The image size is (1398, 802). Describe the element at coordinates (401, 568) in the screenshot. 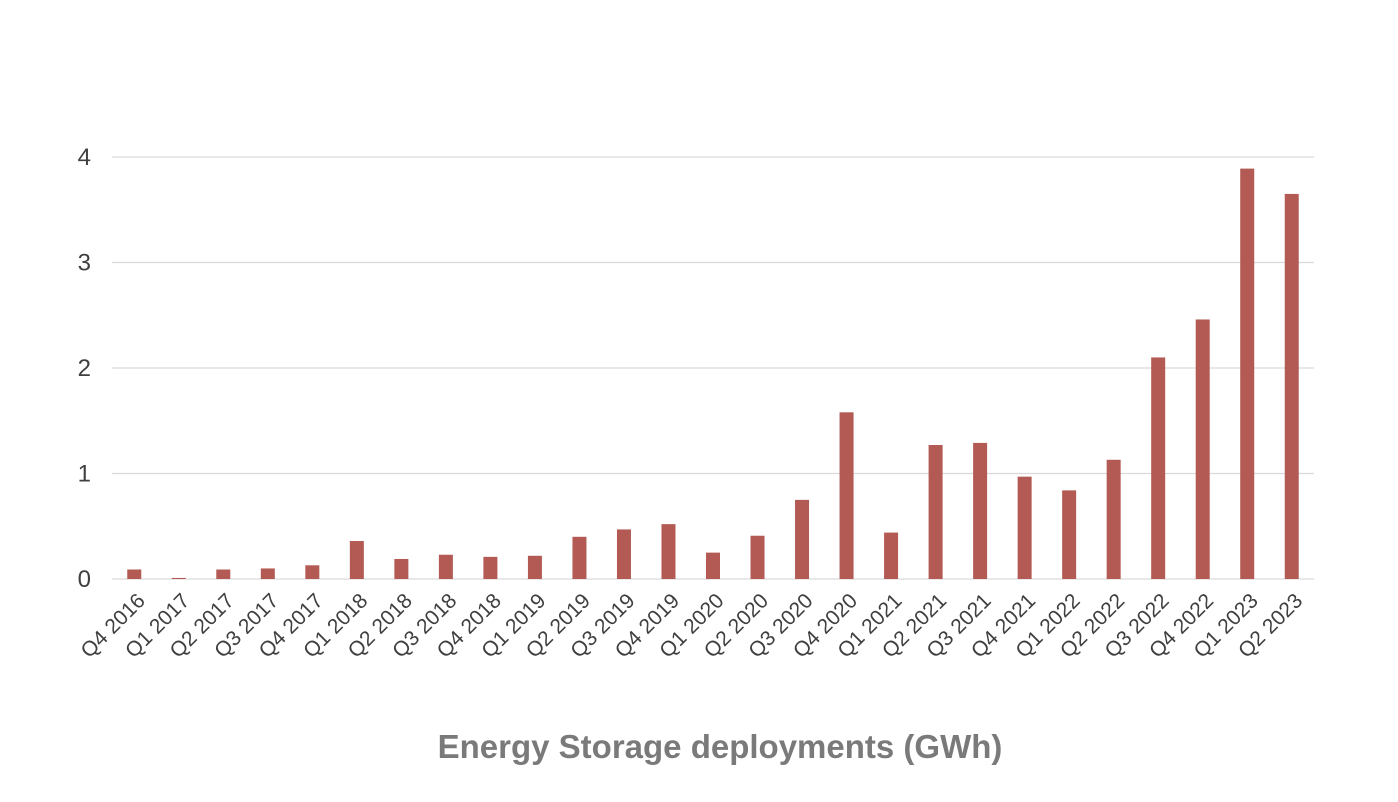

I see `bar-q2-2018` at that location.